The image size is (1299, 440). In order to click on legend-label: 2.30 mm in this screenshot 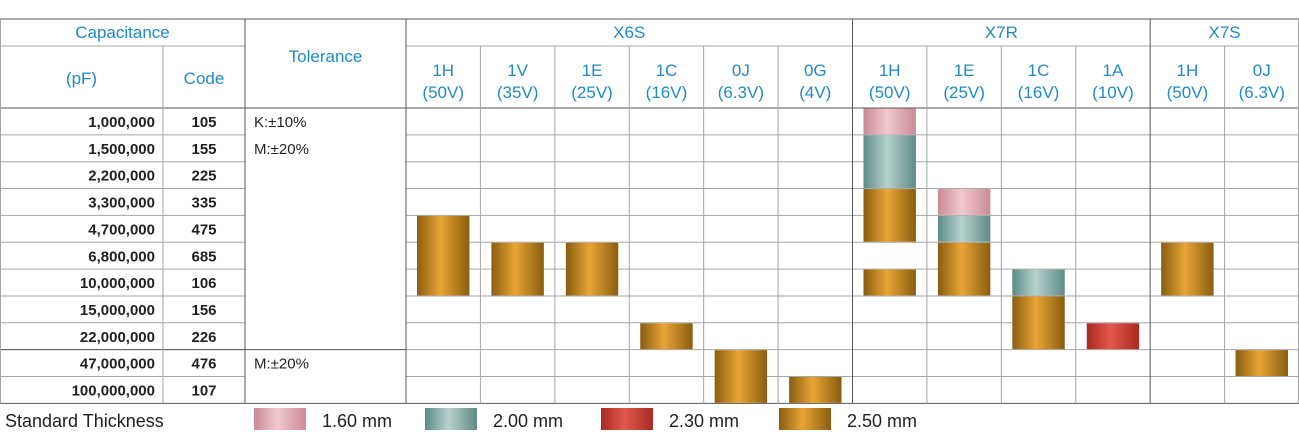, I will do `click(704, 421)`.